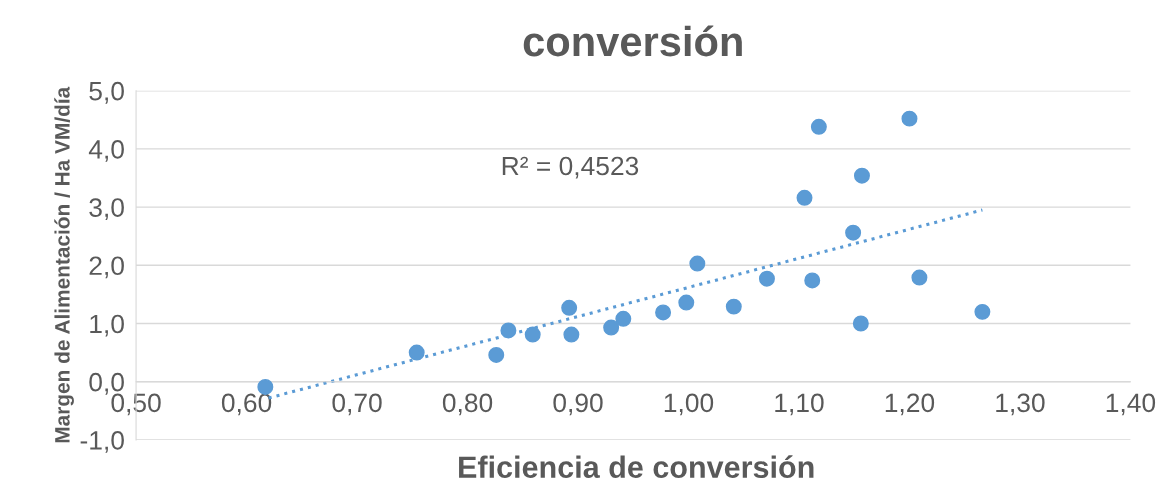 The width and height of the screenshot is (1163, 485). I want to click on x-tick-label: 1,40, so click(1131, 404).